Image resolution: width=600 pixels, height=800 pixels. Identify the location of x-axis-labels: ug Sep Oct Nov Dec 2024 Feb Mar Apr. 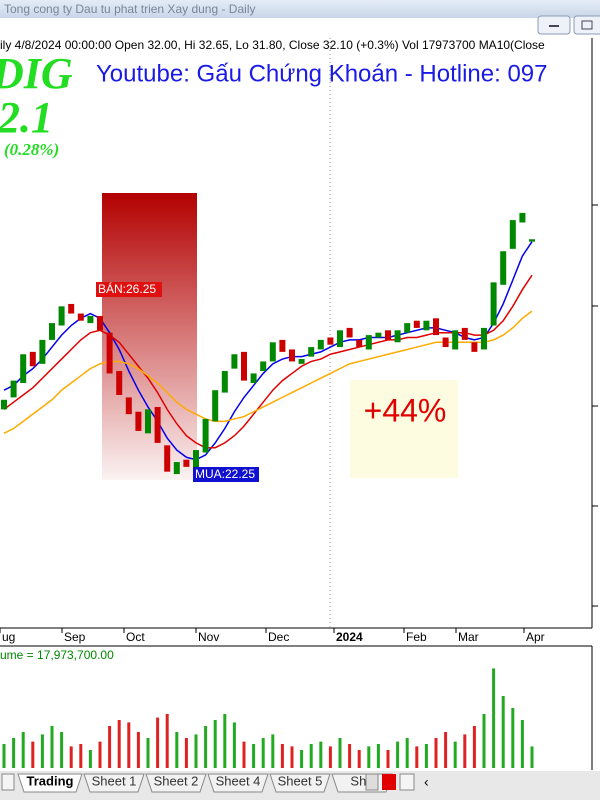
(272, 636).